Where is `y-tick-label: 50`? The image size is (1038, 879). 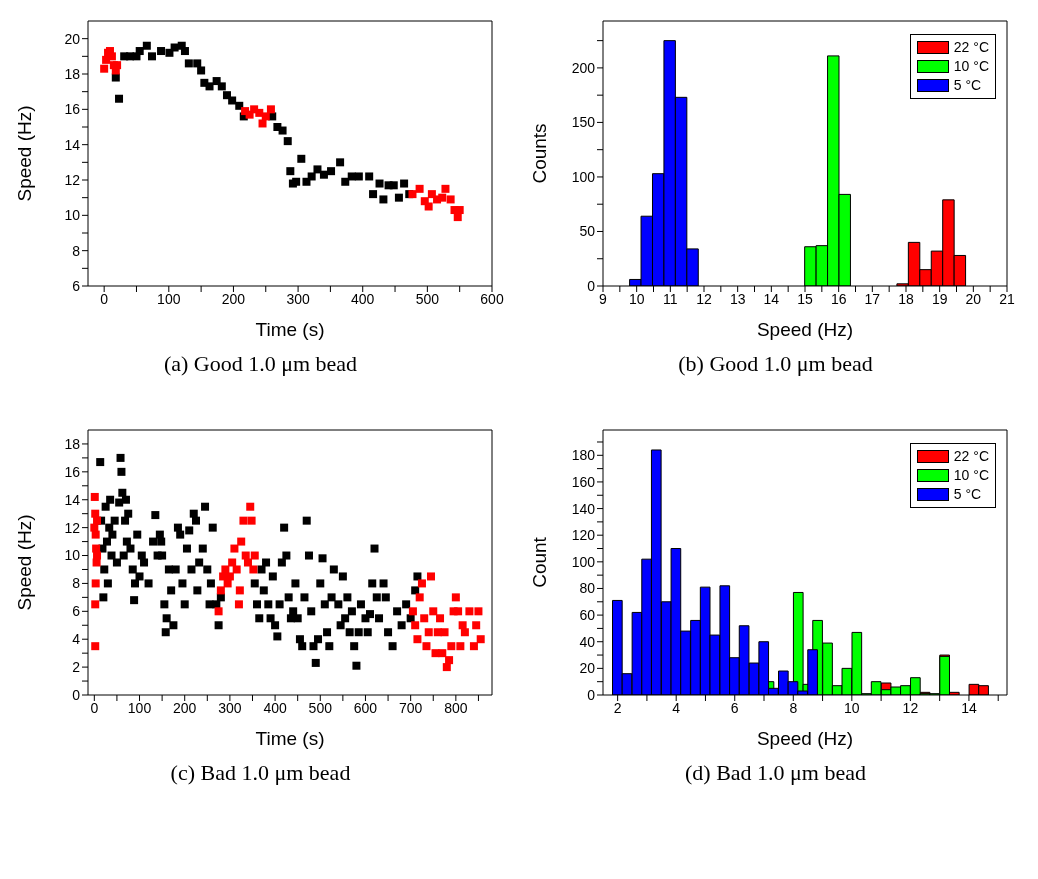 y-tick-label: 50 is located at coordinates (587, 231).